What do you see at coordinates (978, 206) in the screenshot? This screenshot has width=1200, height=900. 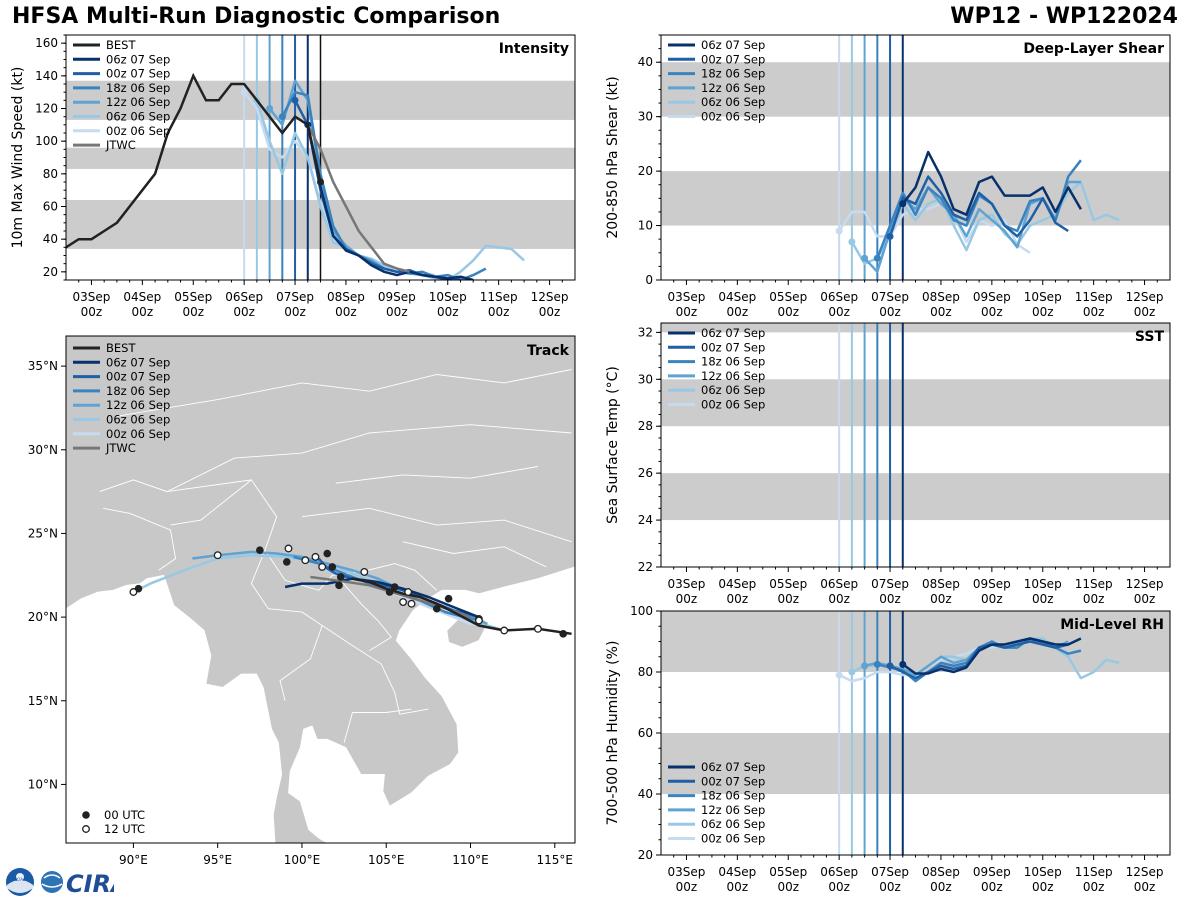 I see `shear-series-00z-07-sep` at bounding box center [978, 206].